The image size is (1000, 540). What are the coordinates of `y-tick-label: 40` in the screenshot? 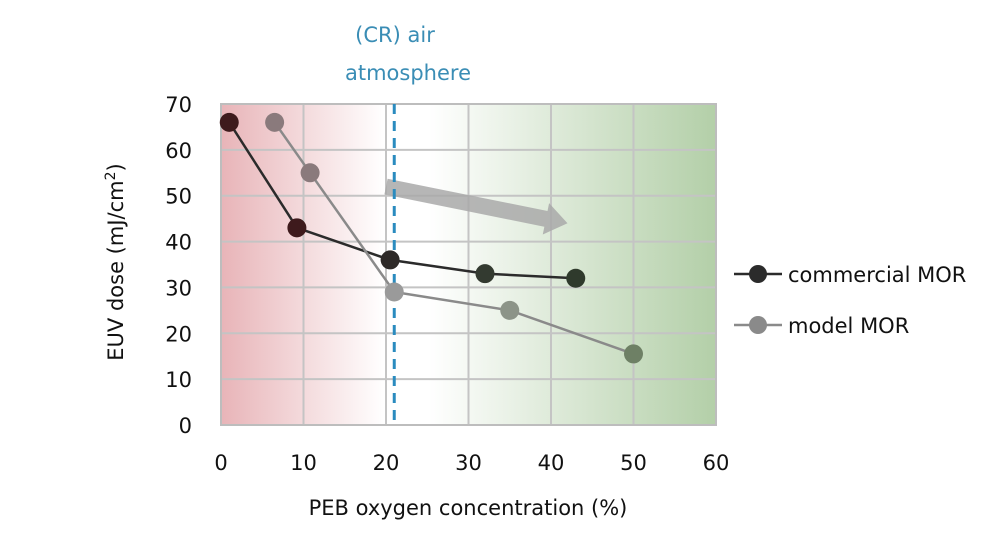 It's located at (178, 243).